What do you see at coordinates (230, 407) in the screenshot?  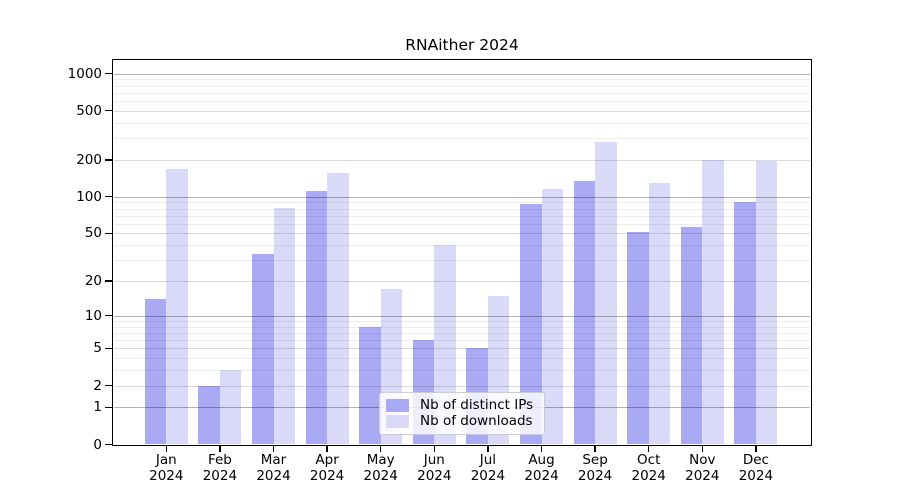 I see `bar-downloads-feb` at bounding box center [230, 407].